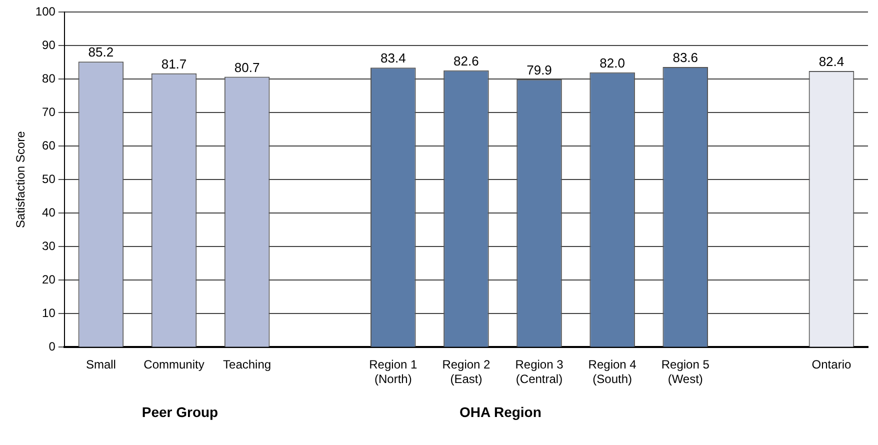  Describe the element at coordinates (174, 365) in the screenshot. I see `x-tick-label: Community` at that location.